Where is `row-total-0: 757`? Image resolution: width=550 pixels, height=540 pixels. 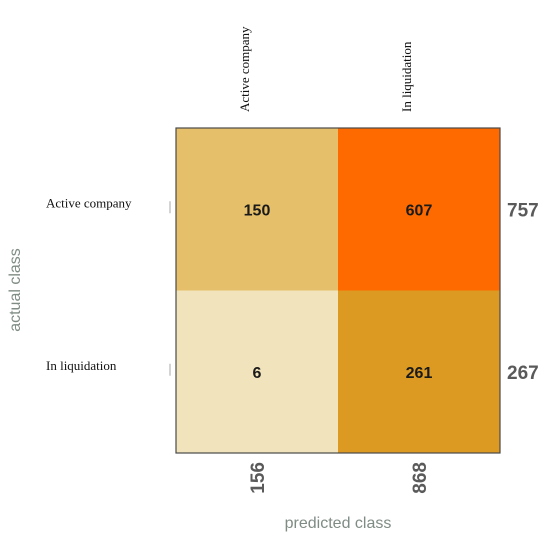 row-total-0: 757 is located at coordinates (523, 210).